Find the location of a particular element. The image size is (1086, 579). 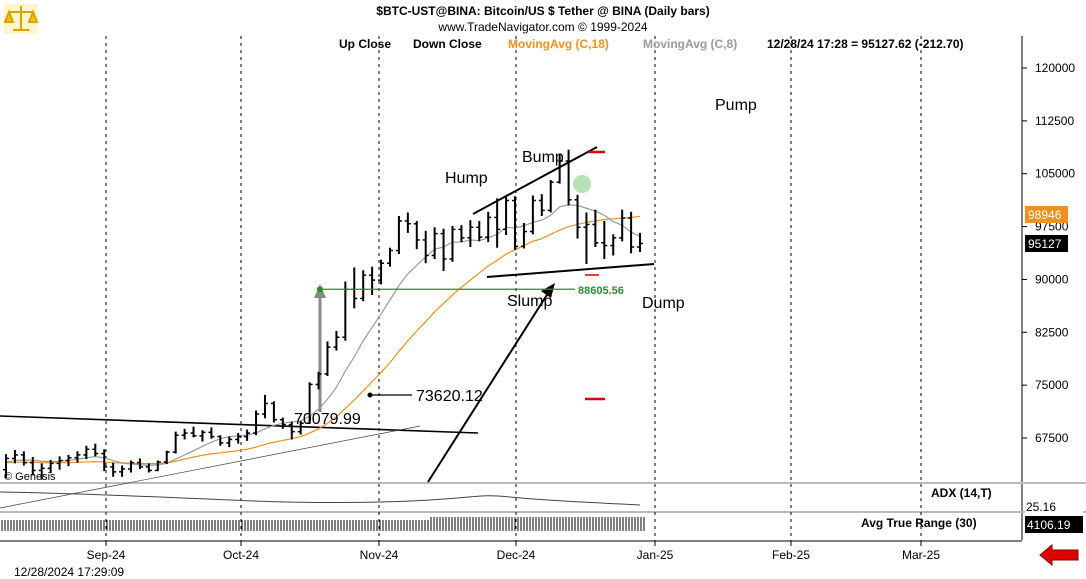

y-tick-label-4: 90000 is located at coordinates (1052, 279).